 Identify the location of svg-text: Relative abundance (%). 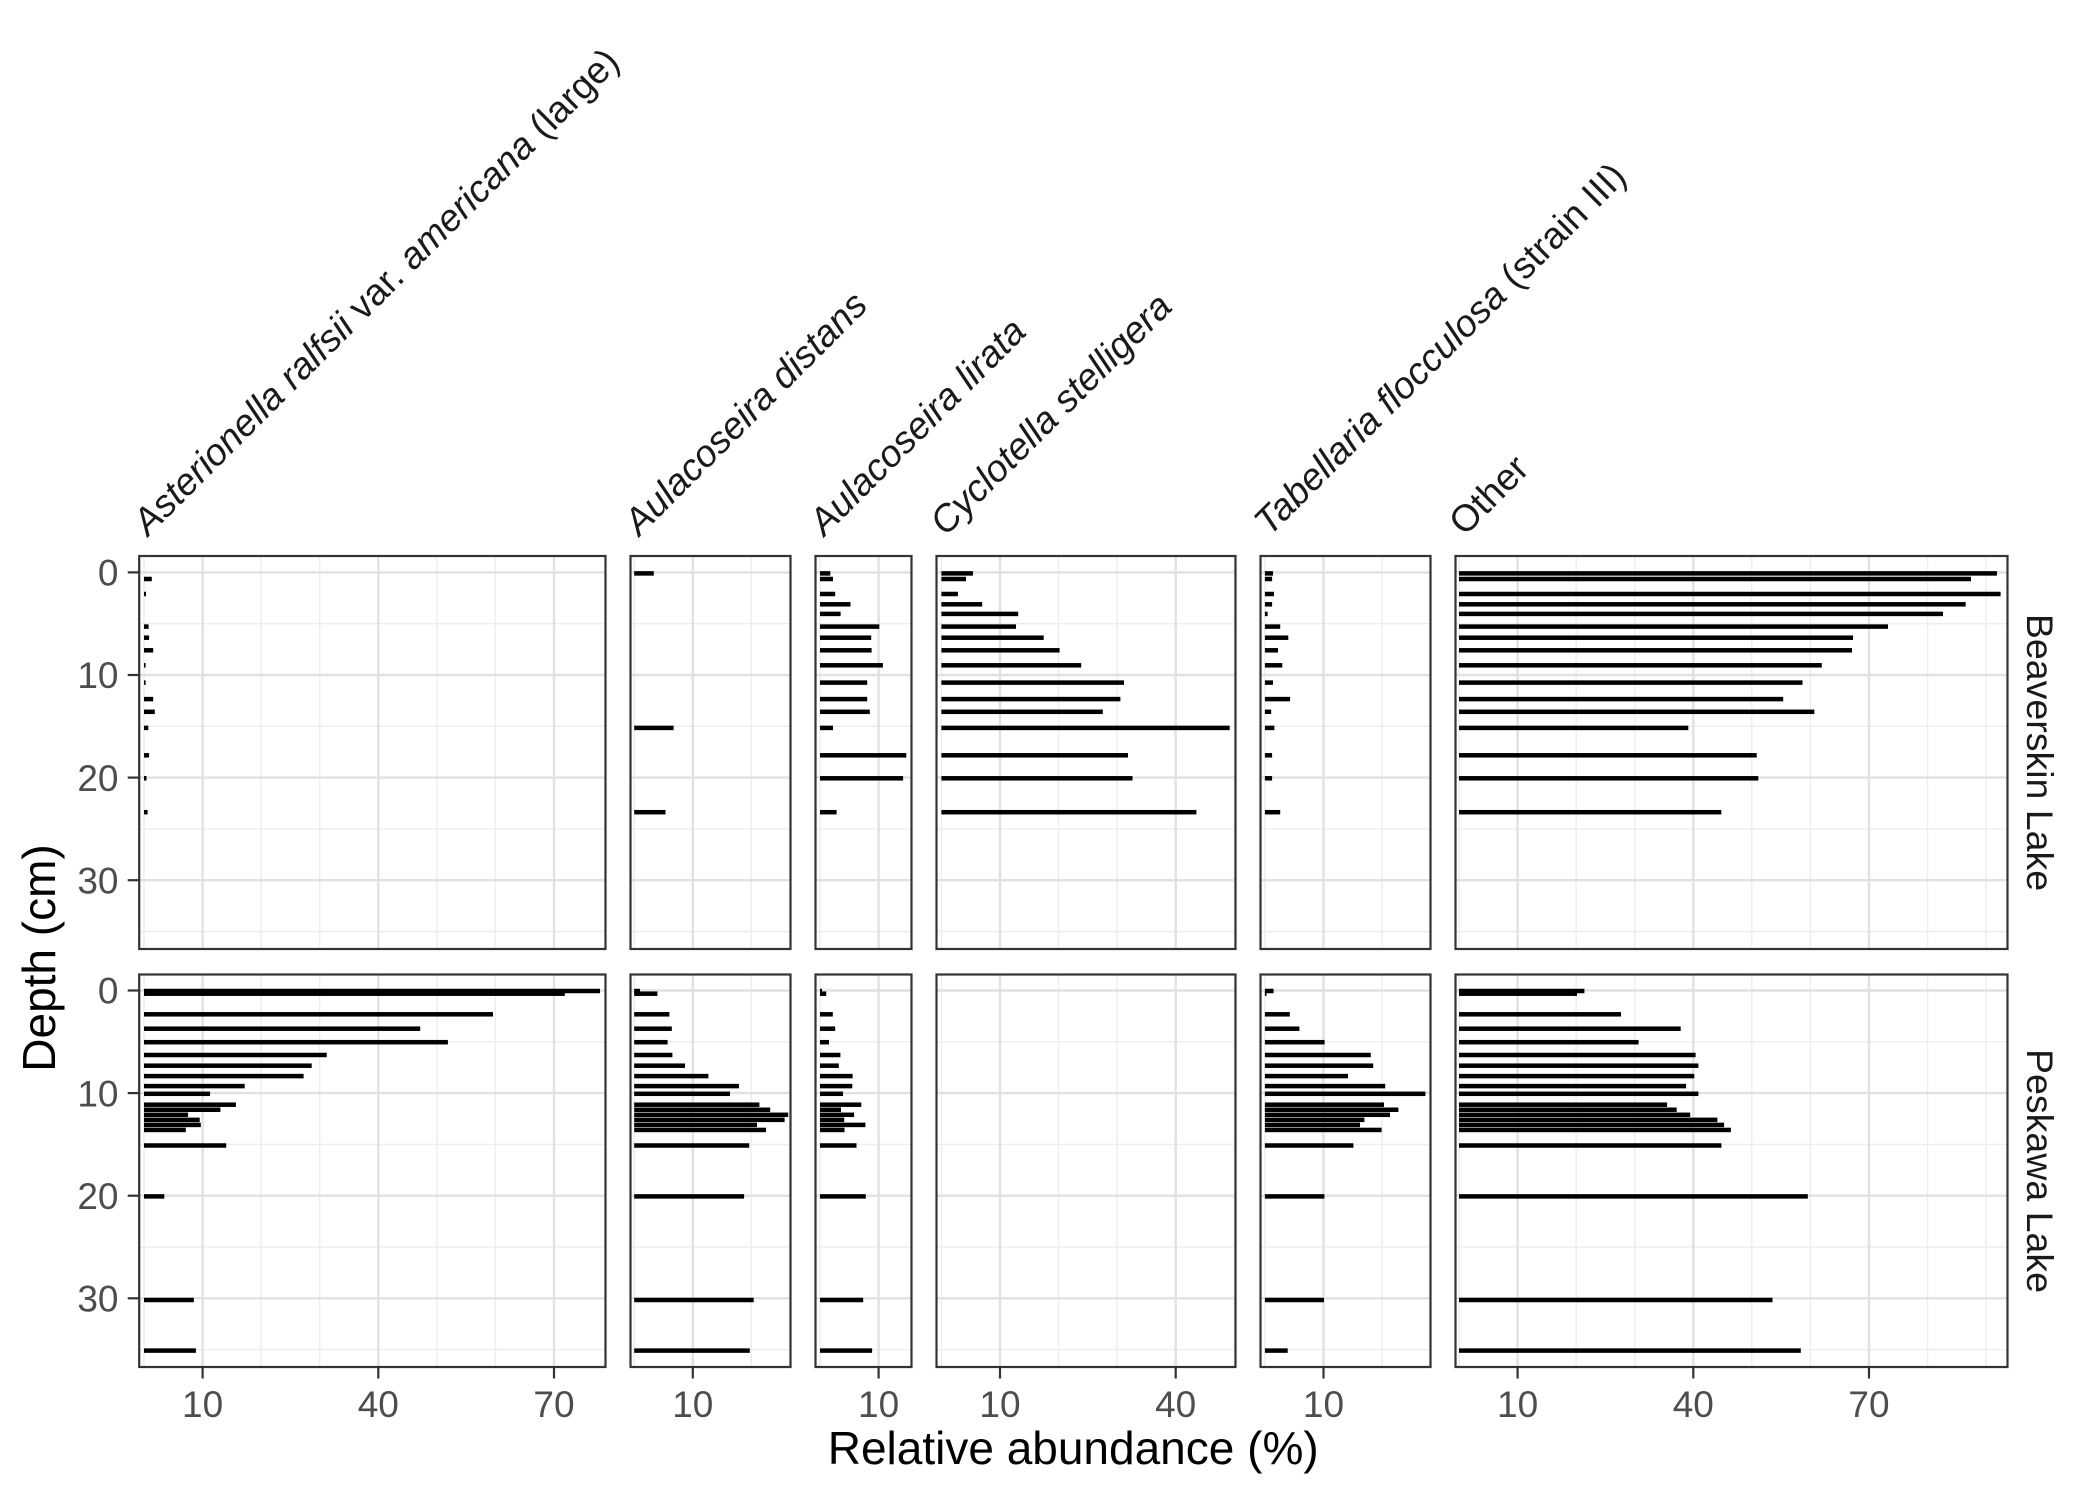
(1073, 1448).